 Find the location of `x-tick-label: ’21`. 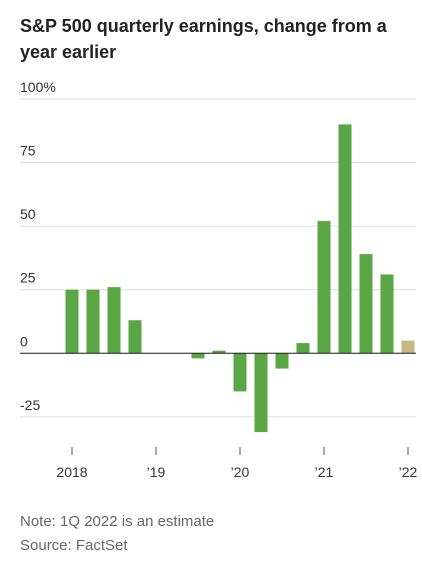

x-tick-label: ’21 is located at coordinates (324, 472).